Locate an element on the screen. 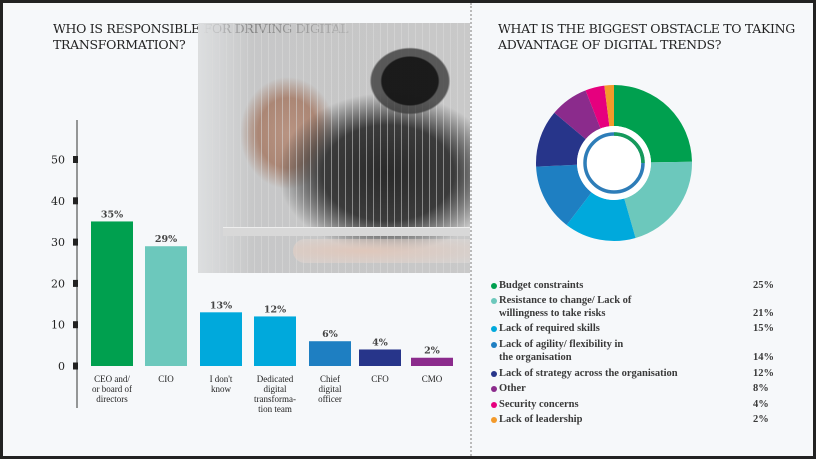  x-category-label: CFO is located at coordinates (380, 379).